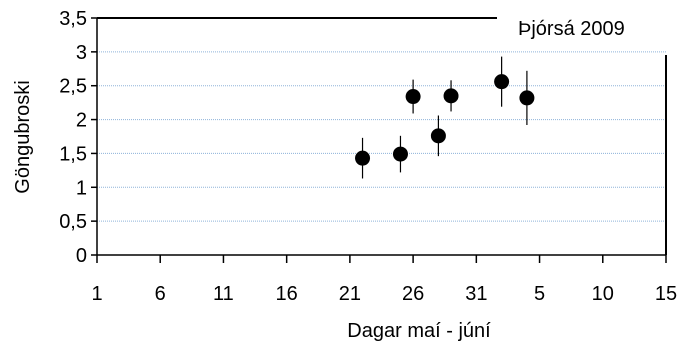 This screenshot has height=349, width=684. I want to click on x-tick-label: 21, so click(350, 294).